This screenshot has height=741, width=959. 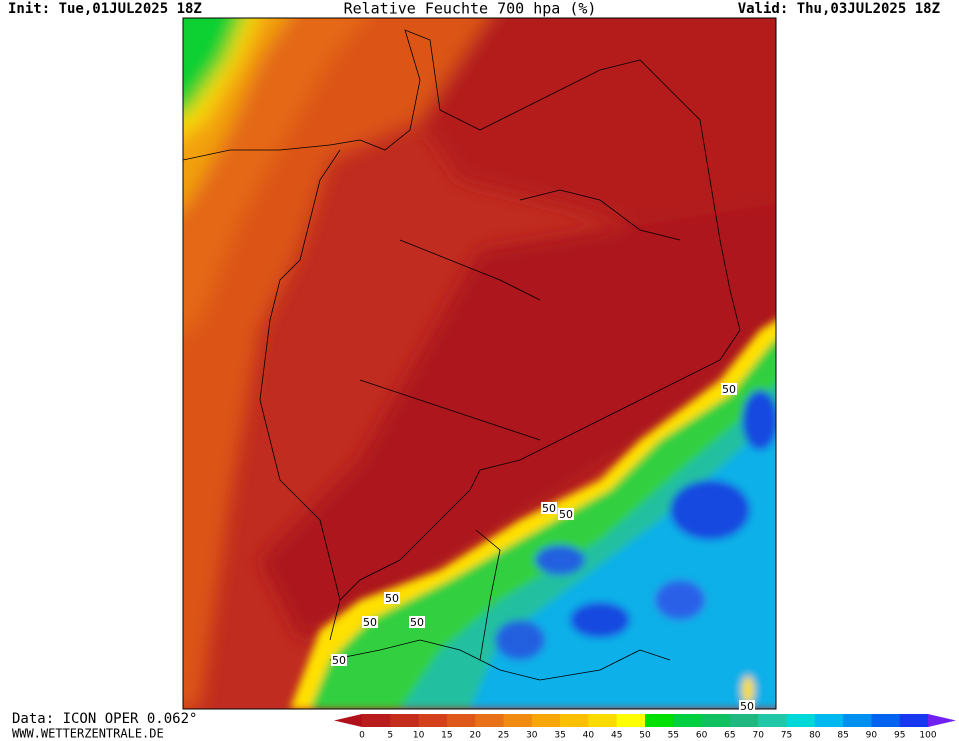 What do you see at coordinates (559, 736) in the screenshot?
I see `colorbar-tick-label: 35` at bounding box center [559, 736].